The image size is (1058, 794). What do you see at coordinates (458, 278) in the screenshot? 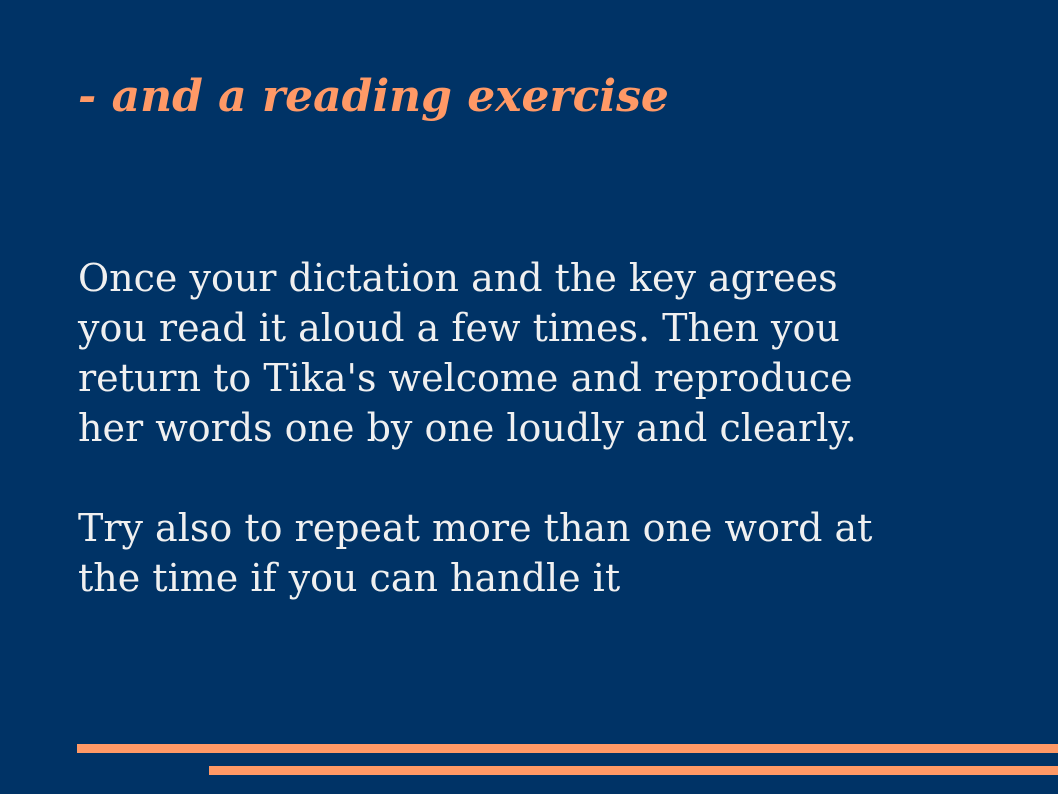
I see `body-line: Once your dictation and the key agrees` at bounding box center [458, 278].